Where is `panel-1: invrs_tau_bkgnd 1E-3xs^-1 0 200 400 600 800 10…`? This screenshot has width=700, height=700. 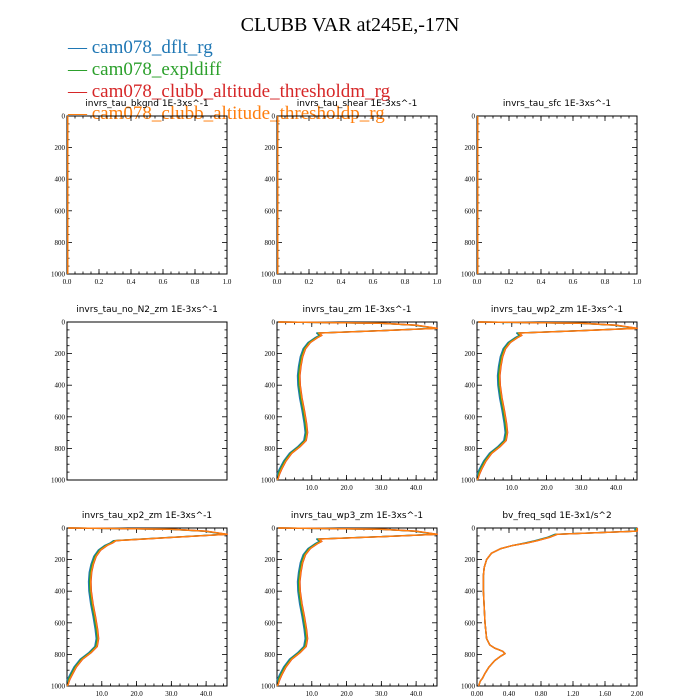
panel-1: invrs_tau_bkgnd 1E-3xs^-1 0 200 400 600 800 10… is located at coordinates (141, 192).